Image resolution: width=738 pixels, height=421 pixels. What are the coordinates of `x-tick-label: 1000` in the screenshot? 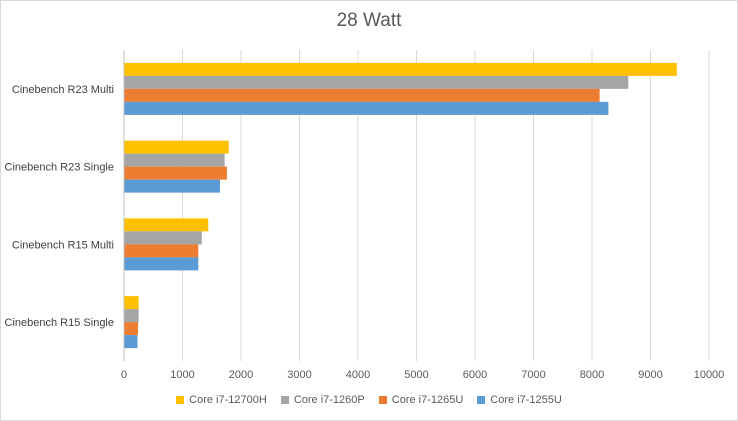 It's located at (182, 375).